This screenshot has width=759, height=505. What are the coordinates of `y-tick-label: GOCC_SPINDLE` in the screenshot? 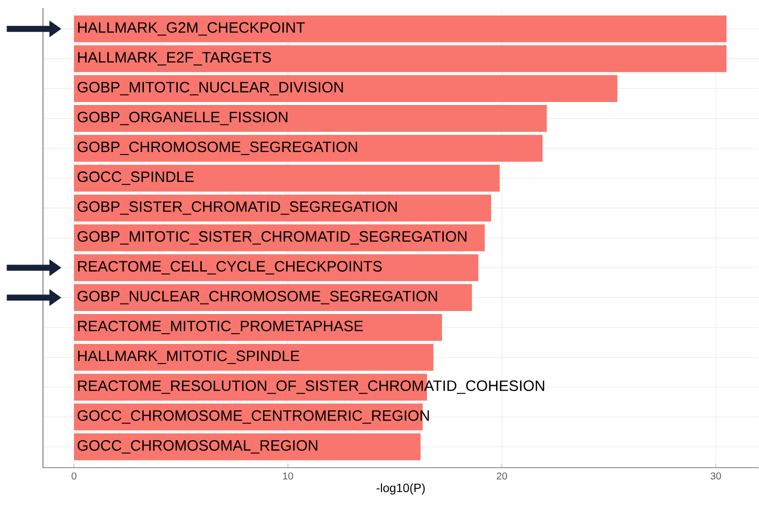 It's located at (136, 179).